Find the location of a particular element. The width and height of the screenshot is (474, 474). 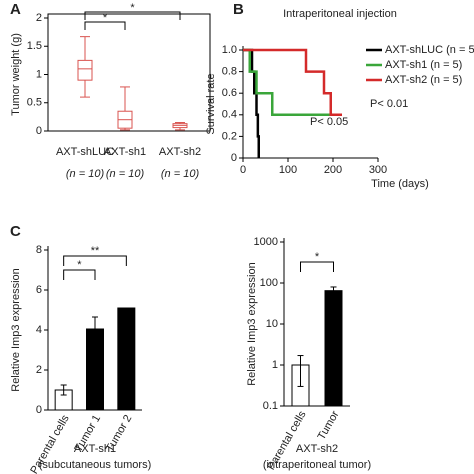

y-tick-label: 4 is located at coordinates (39, 330).